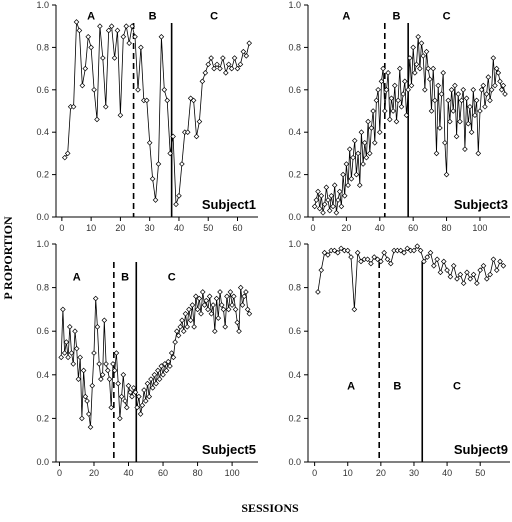 Image resolution: width=512 pixels, height=522 pixels. I want to click on subject-label: Subject5, so click(229, 449).